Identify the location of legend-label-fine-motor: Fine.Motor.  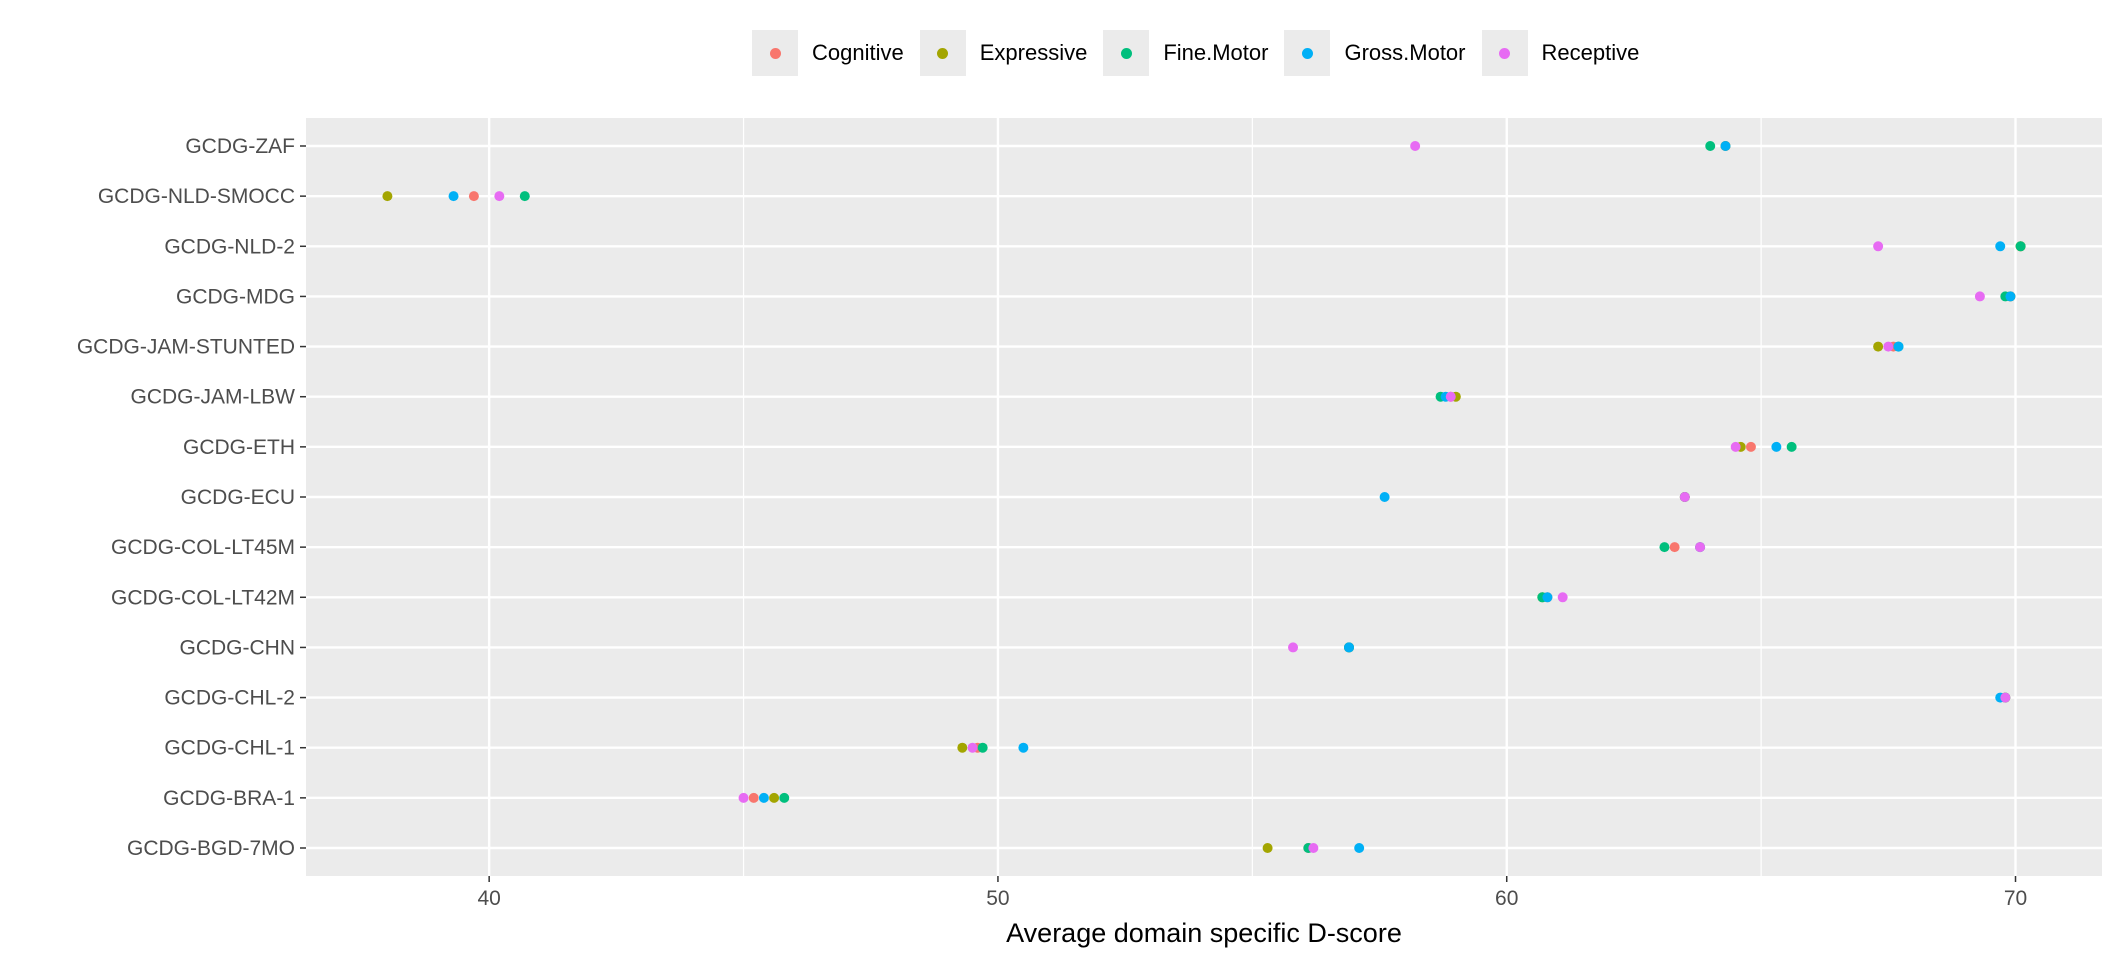
(1216, 52).